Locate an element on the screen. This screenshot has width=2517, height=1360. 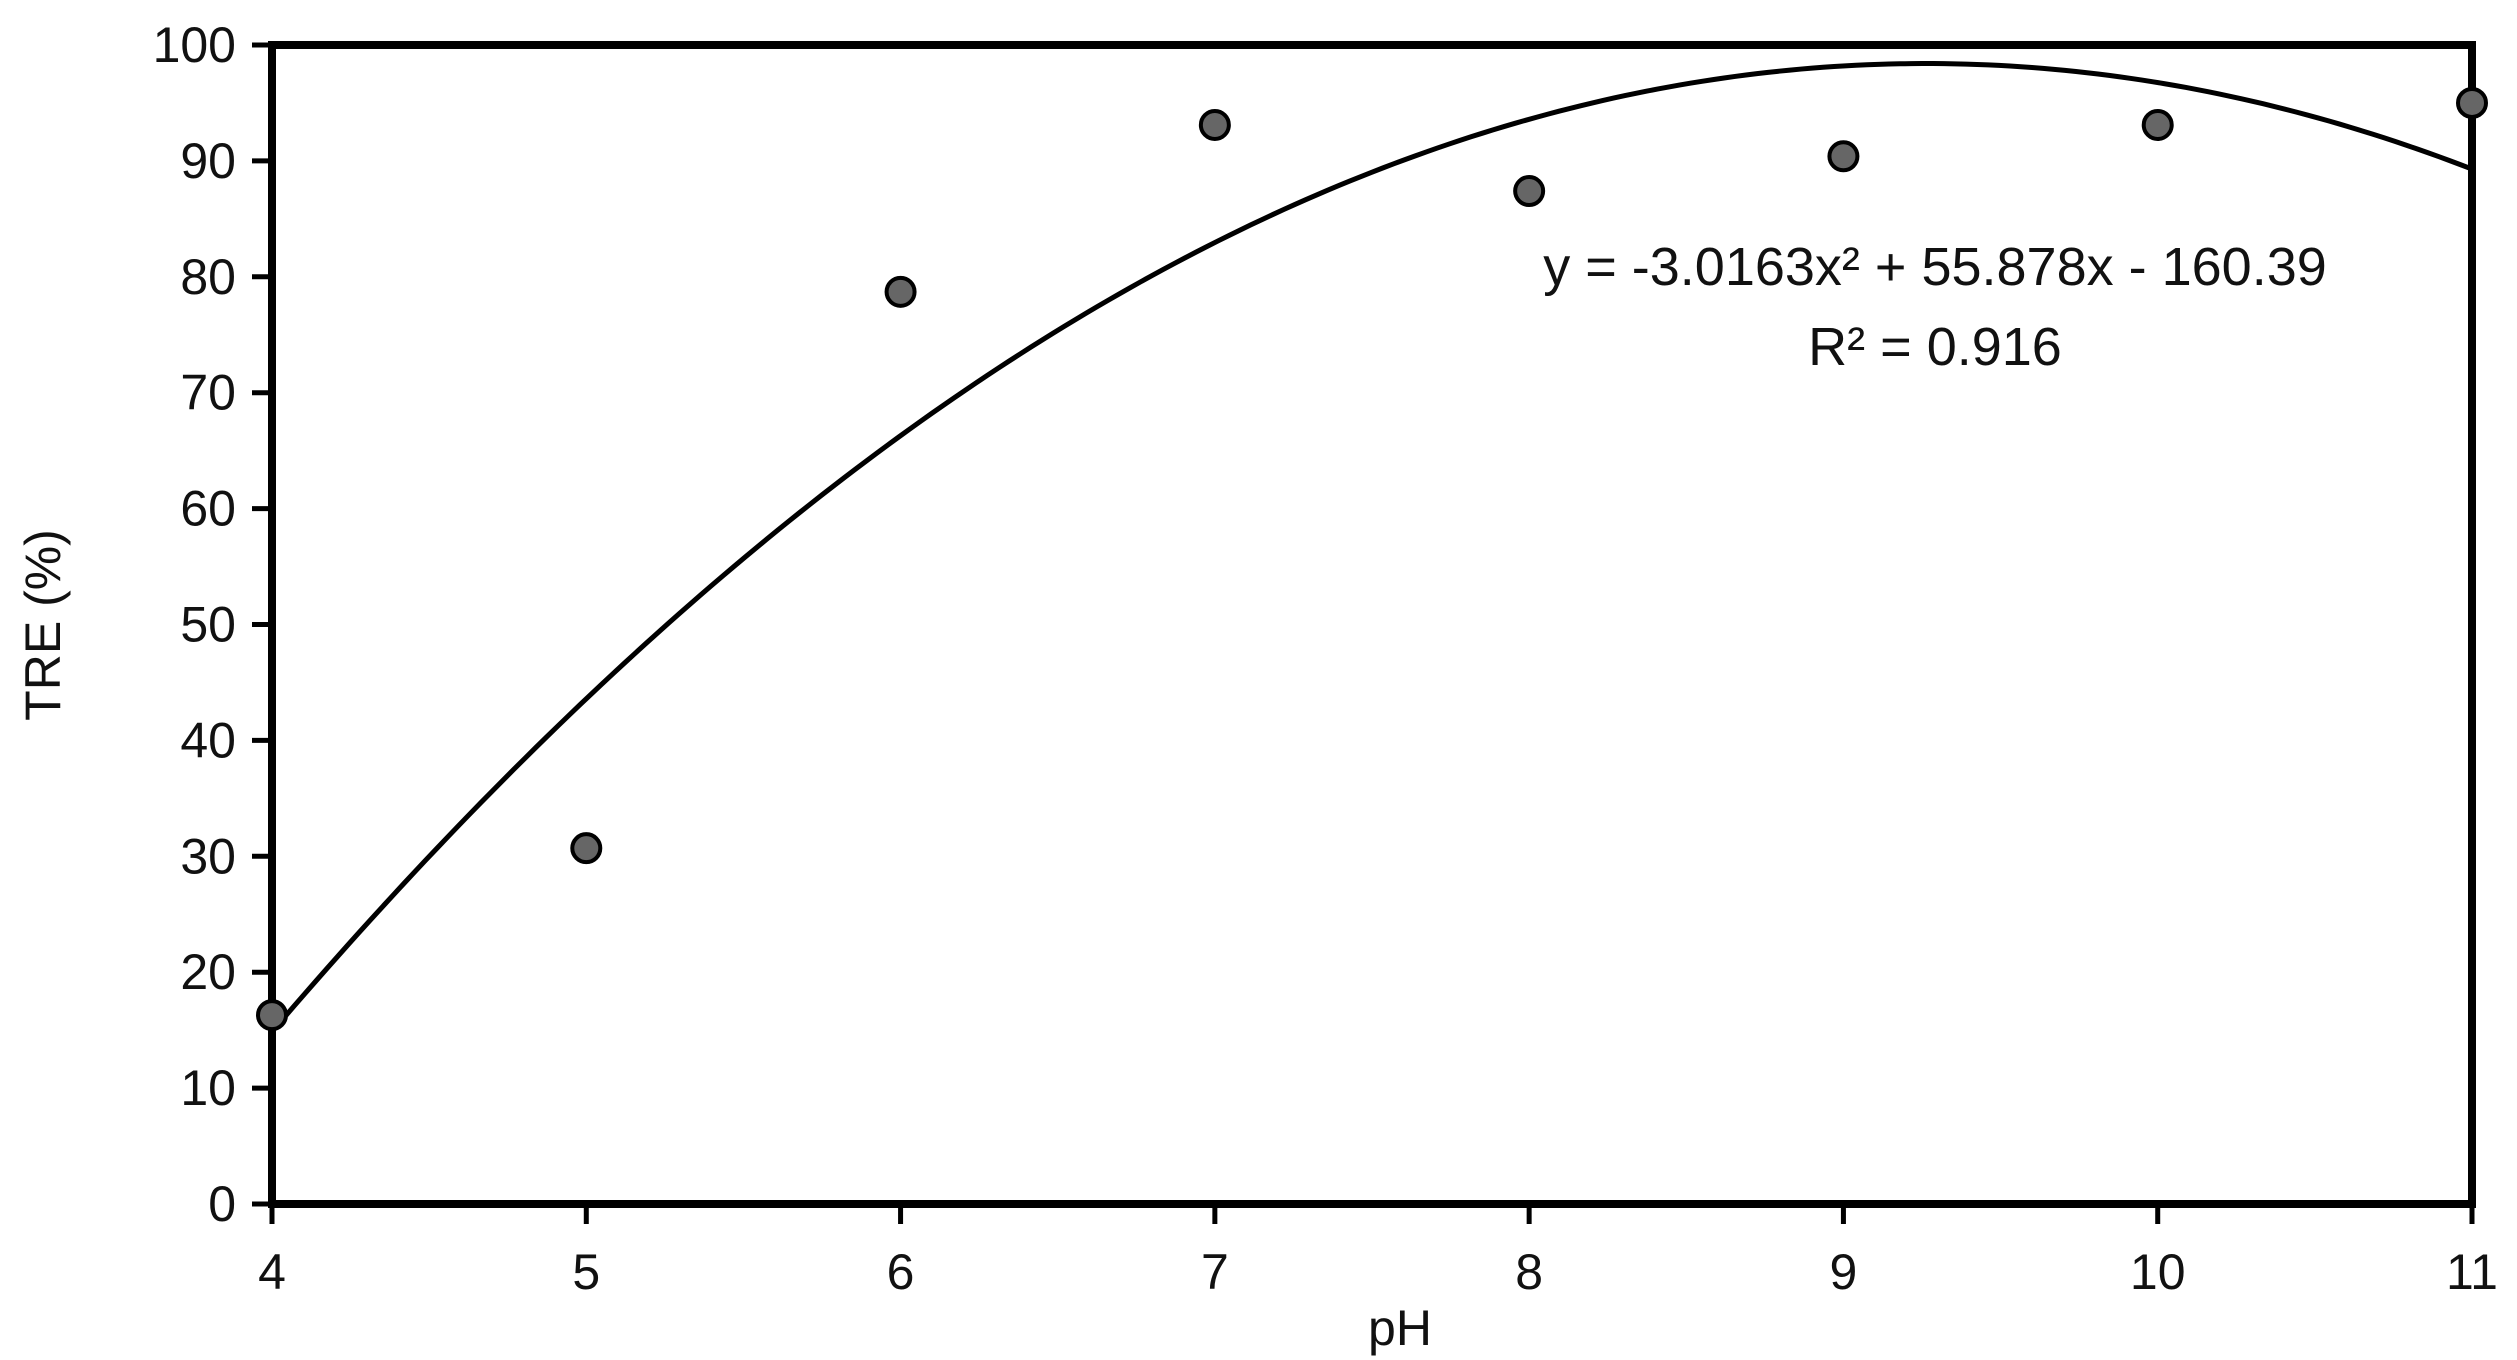
y-axis-label: TRE (%) is located at coordinates (43, 625).